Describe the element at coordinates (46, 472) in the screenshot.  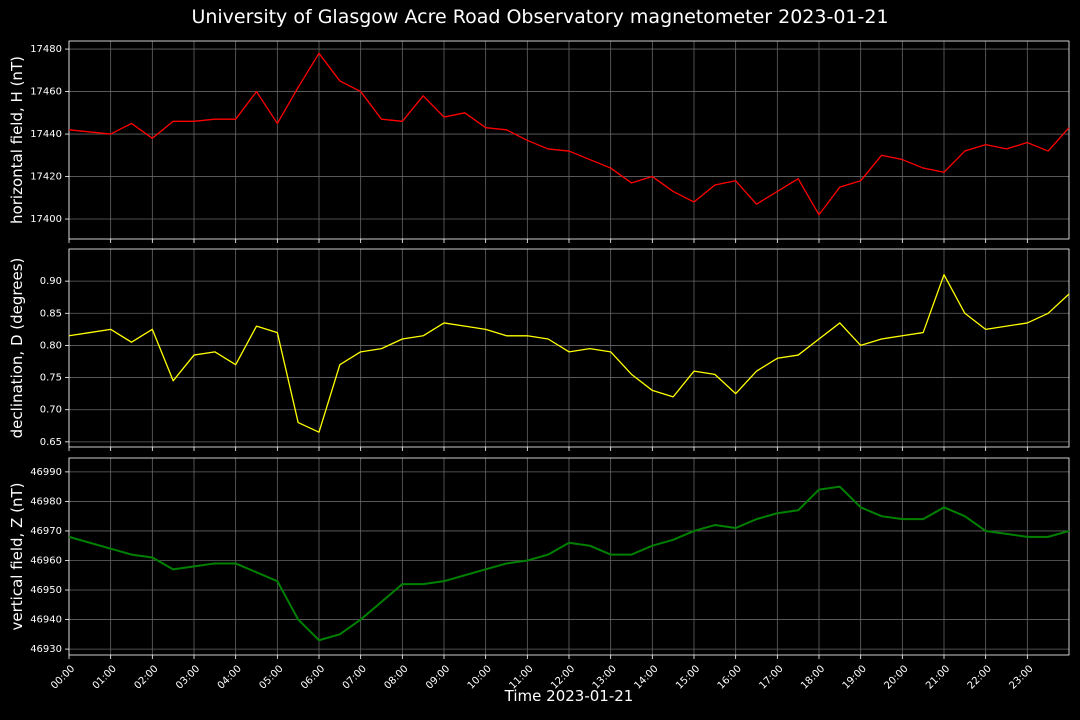
I see `y-tick-label: 46990` at that location.